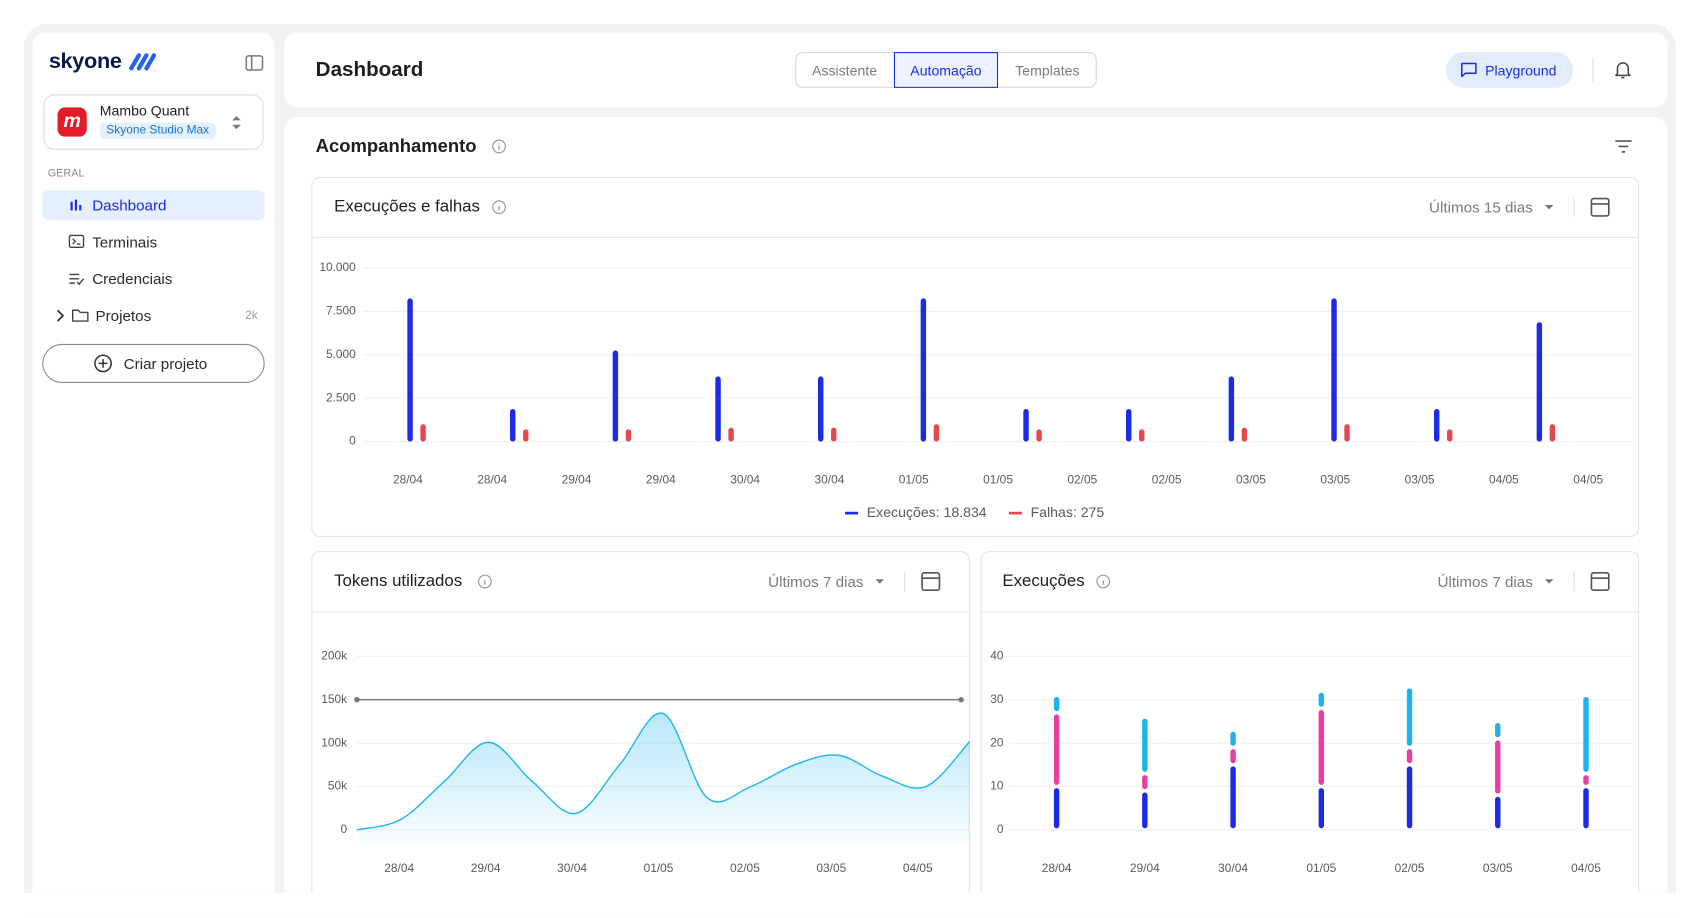 This screenshot has height=918, width=1701. I want to click on org-name: Mambo Quant, so click(144, 110).